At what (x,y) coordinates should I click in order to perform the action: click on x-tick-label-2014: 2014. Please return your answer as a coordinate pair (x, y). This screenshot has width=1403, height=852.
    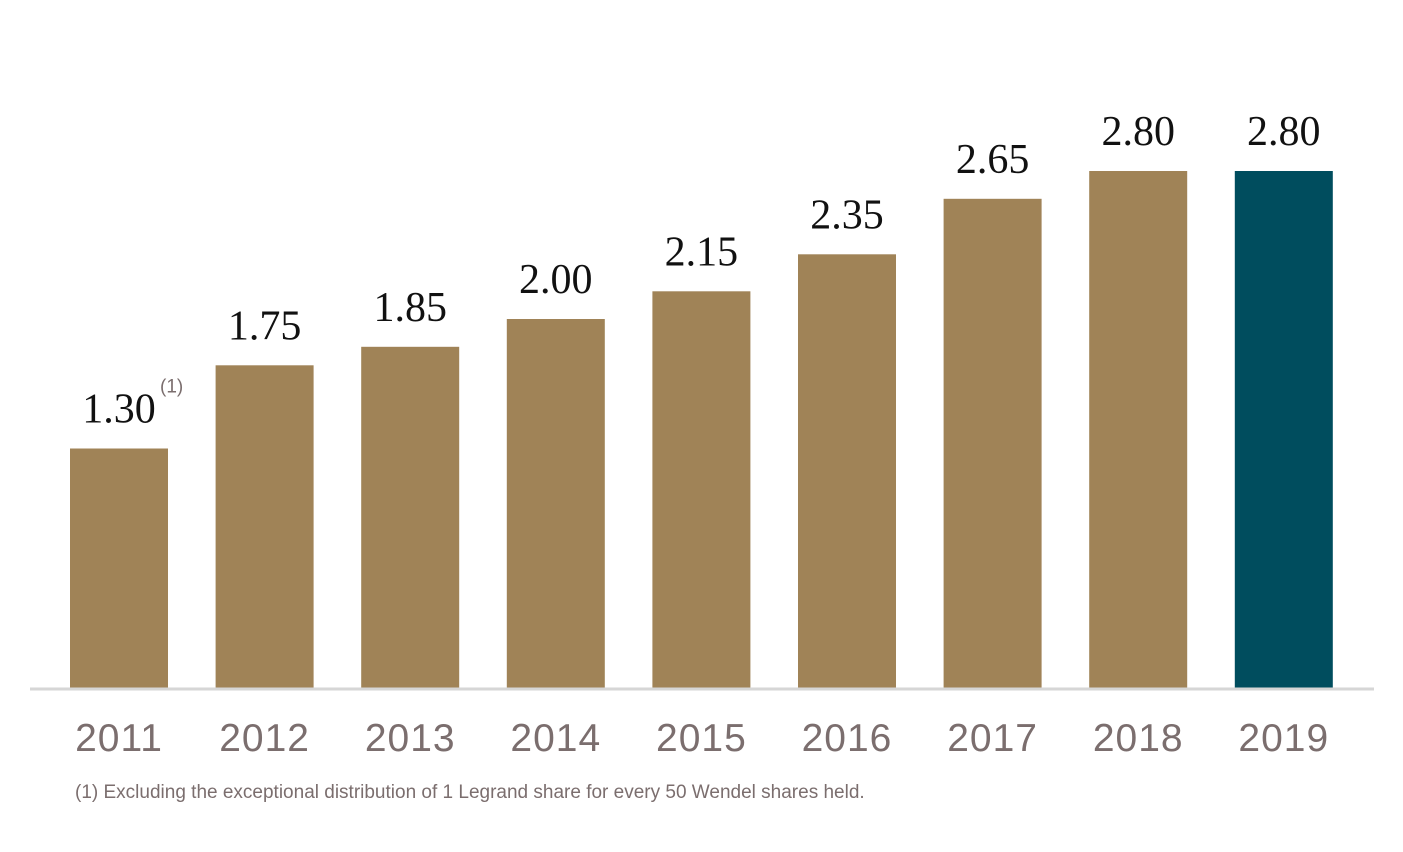
    Looking at the image, I should click on (555, 738).